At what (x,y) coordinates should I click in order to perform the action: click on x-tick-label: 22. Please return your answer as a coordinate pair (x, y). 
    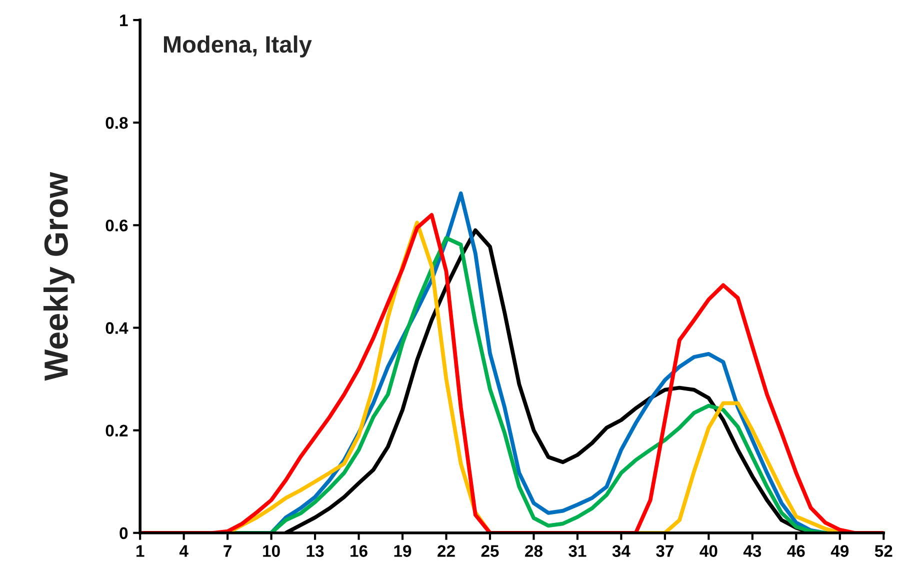
    Looking at the image, I should click on (446, 551).